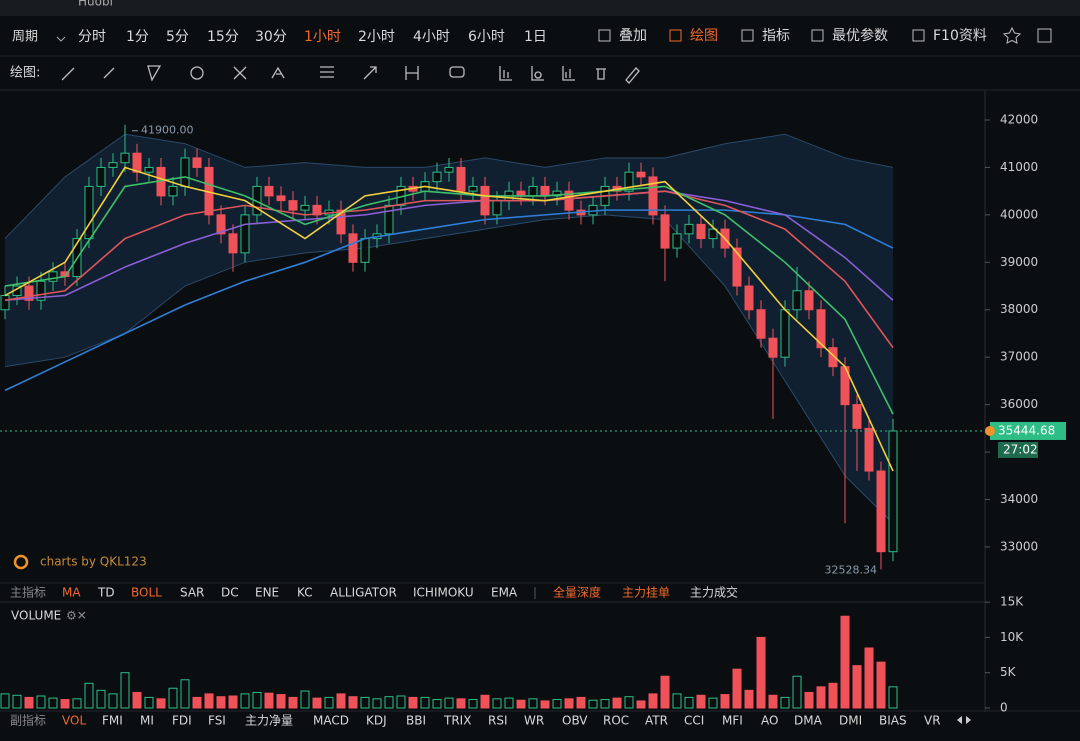 The image size is (1080, 741). I want to click on draw-tools, so click(350, 74).